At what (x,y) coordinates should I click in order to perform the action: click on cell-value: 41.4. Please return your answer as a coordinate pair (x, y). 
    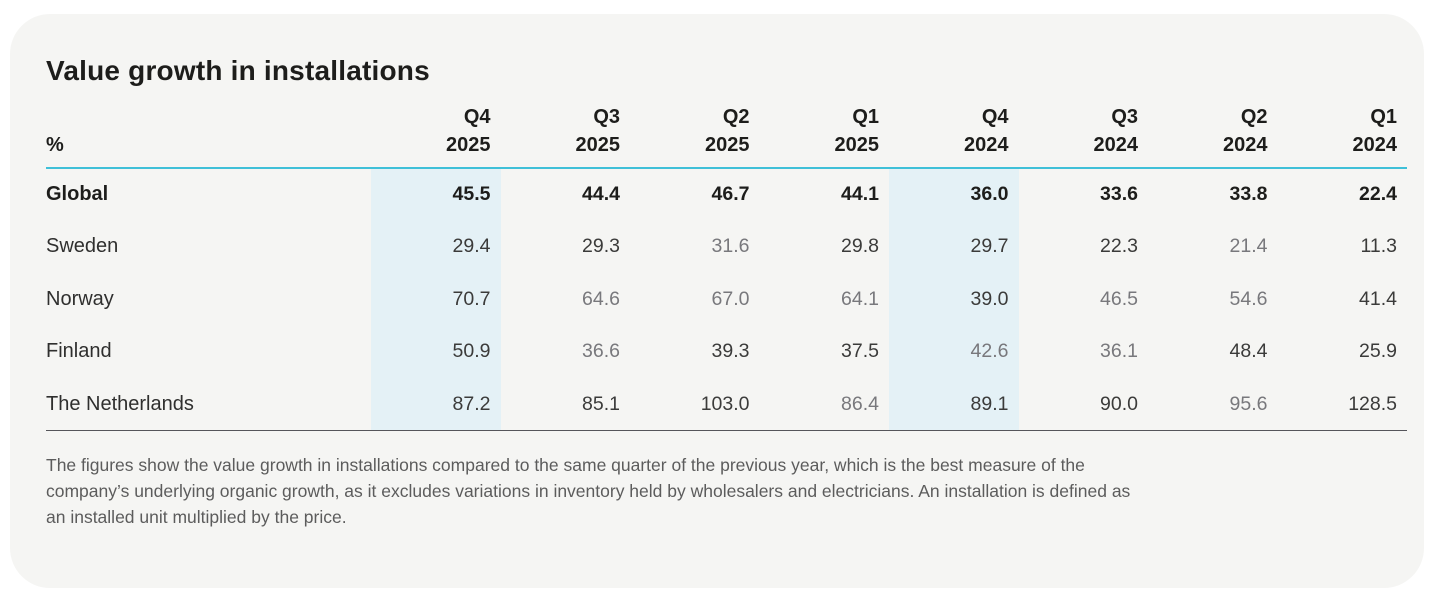
    Looking at the image, I should click on (1378, 298).